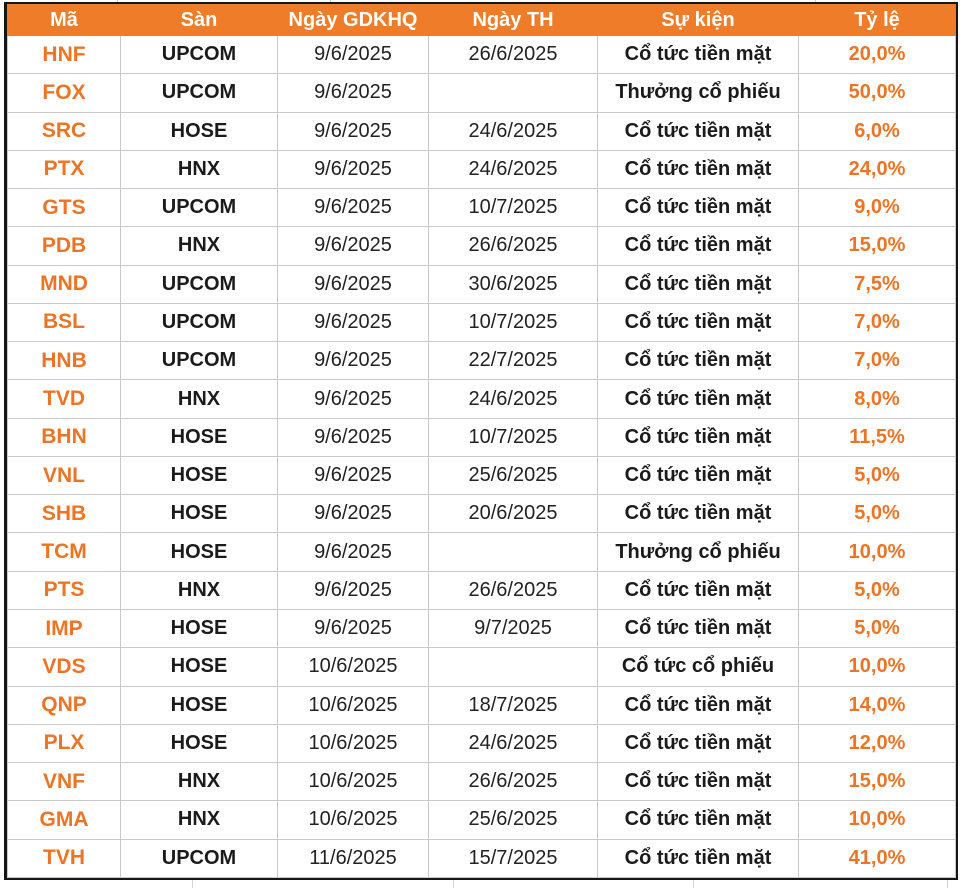 Image resolution: width=960 pixels, height=888 pixels. Describe the element at coordinates (877, 858) in the screenshot. I see `cell-ratio: 41,0%` at that location.